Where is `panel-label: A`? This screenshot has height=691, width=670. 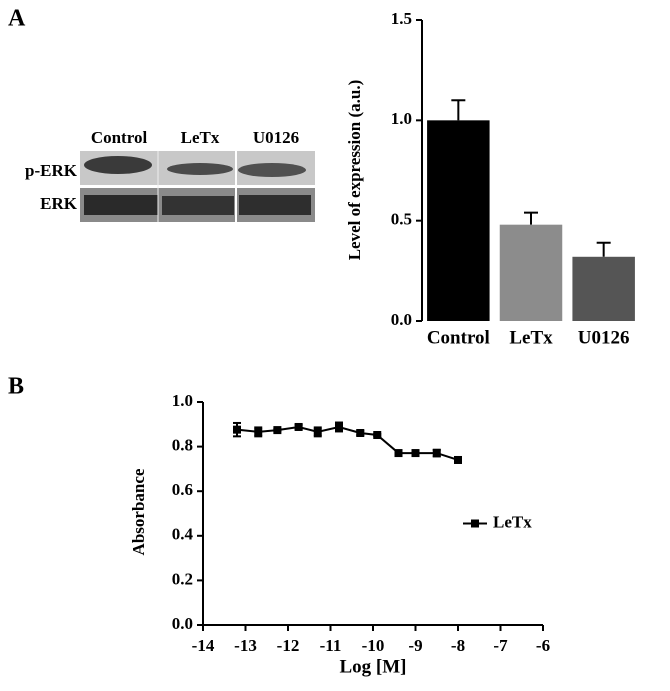 panel-label: A is located at coordinates (17, 19).